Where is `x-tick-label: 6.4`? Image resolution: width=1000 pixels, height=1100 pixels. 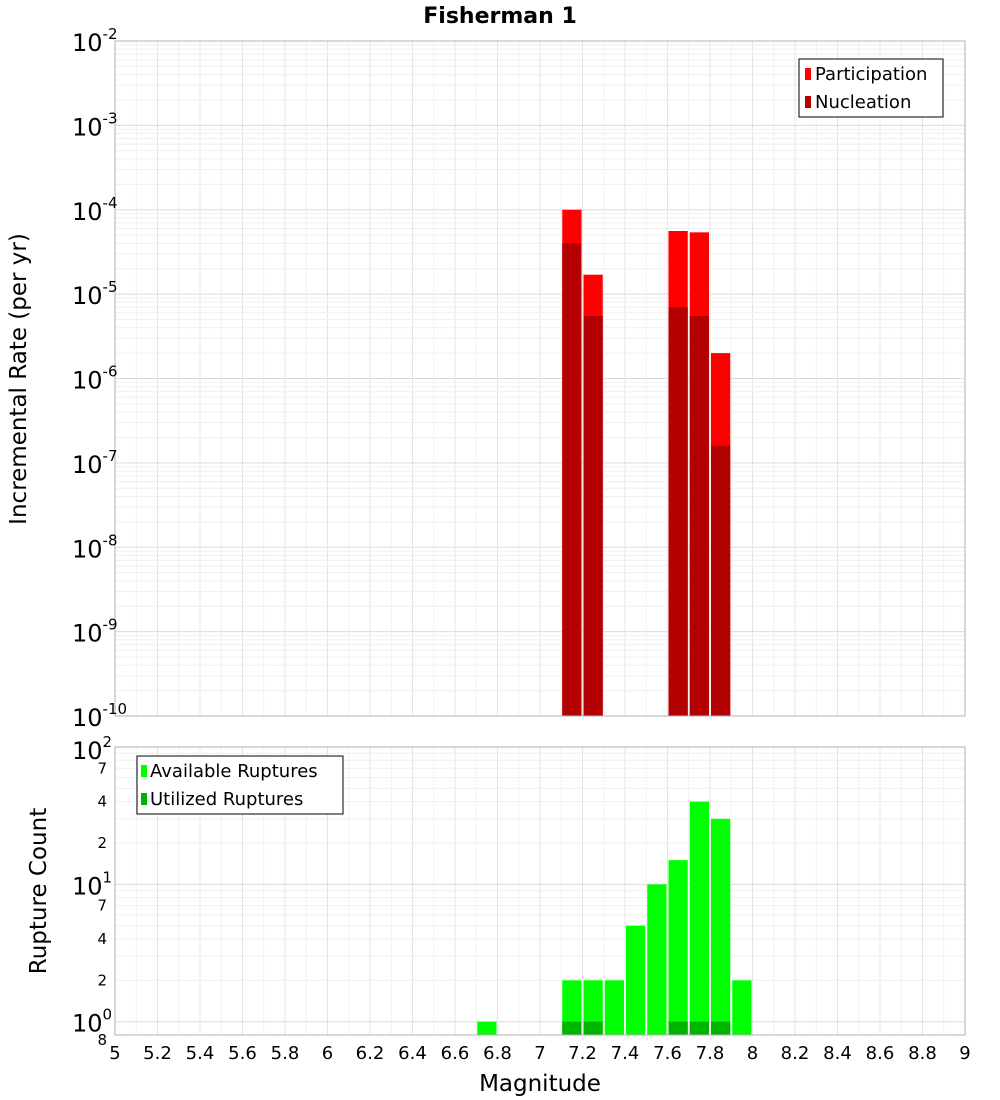
x-tick-label: 6.4 is located at coordinates (412, 1053).